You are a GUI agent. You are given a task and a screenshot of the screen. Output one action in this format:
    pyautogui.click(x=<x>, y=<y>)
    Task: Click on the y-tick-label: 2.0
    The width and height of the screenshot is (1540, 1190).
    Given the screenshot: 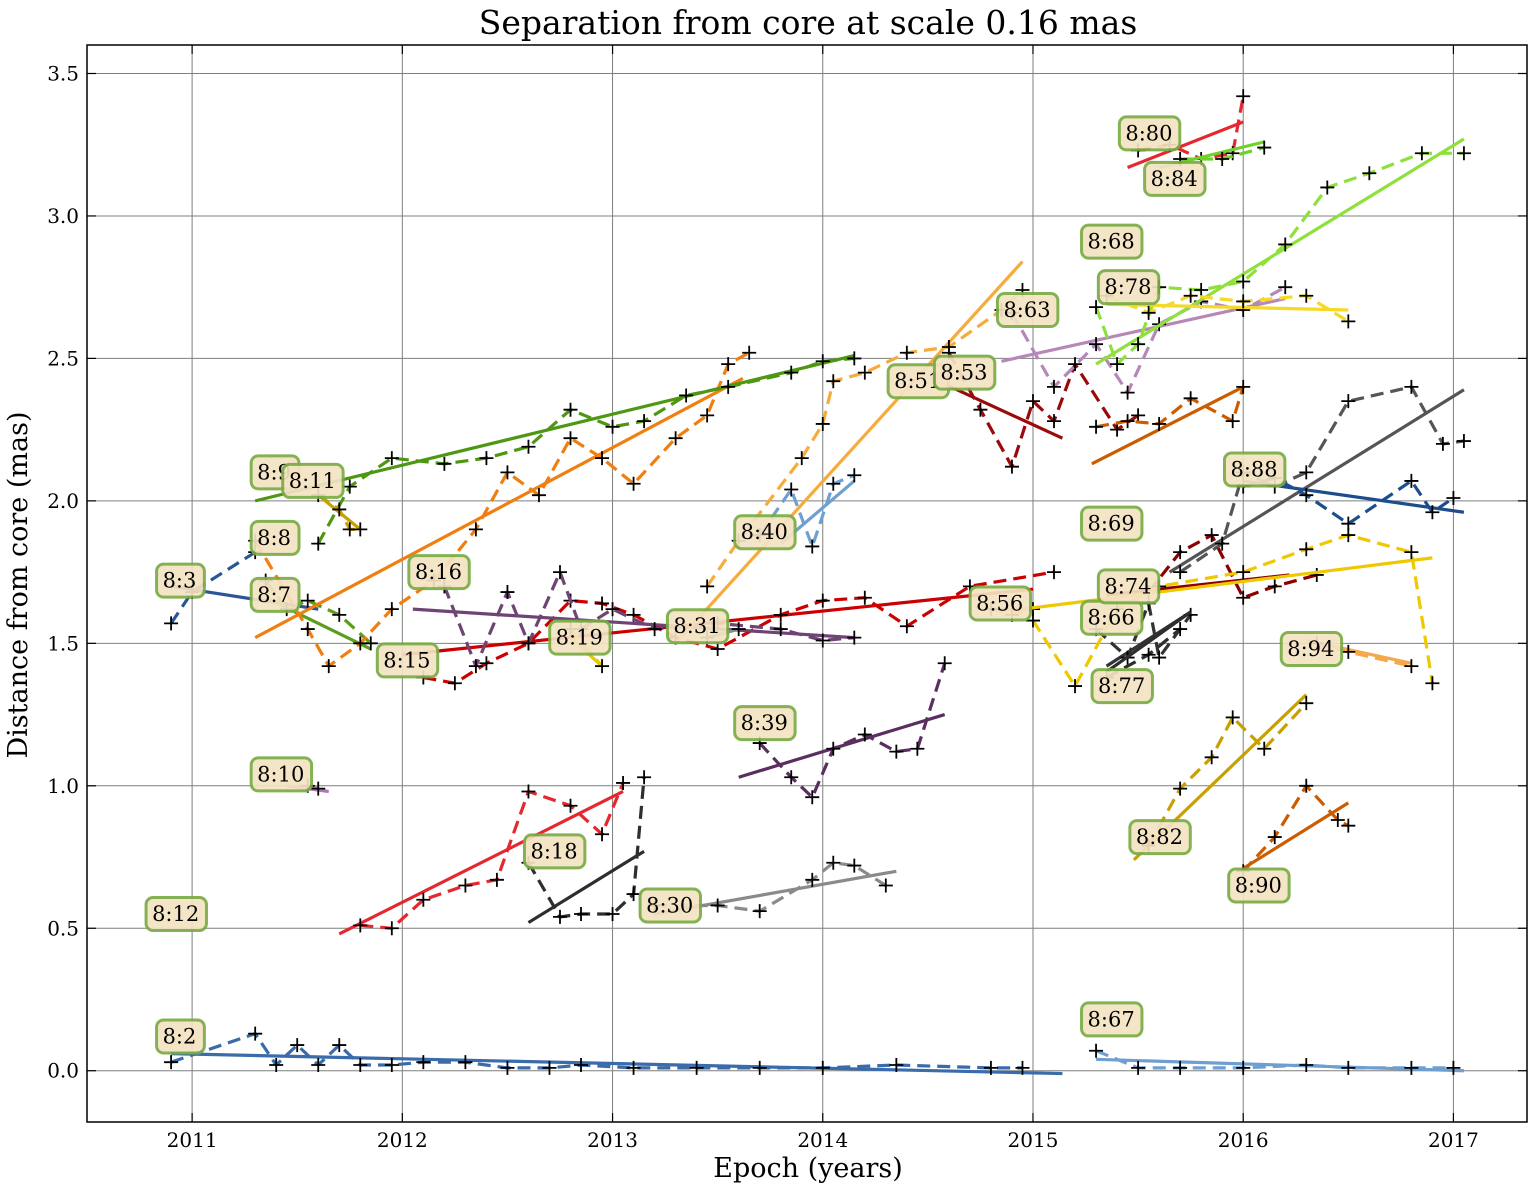 What is the action you would take?
    pyautogui.click(x=63, y=501)
    